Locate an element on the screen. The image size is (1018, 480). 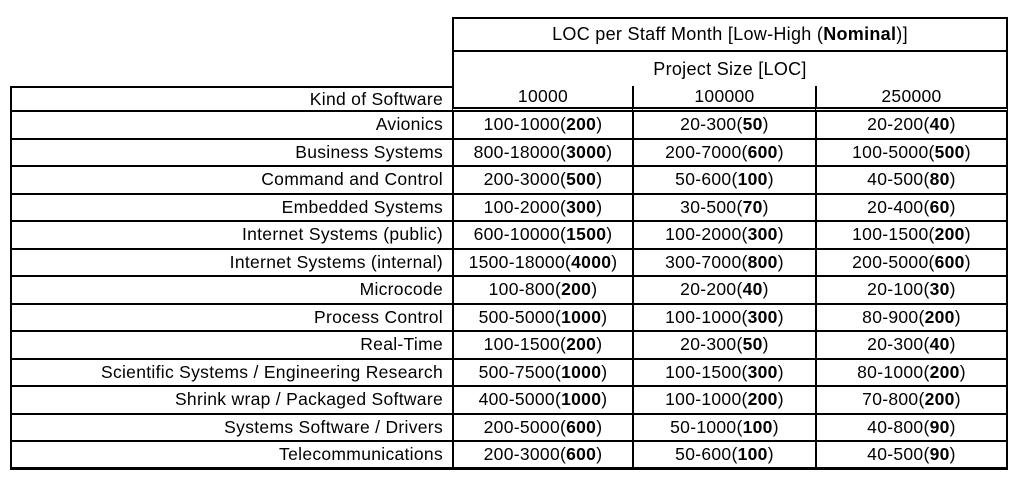
value-cell: 20-300(50) is located at coordinates (723, 346).